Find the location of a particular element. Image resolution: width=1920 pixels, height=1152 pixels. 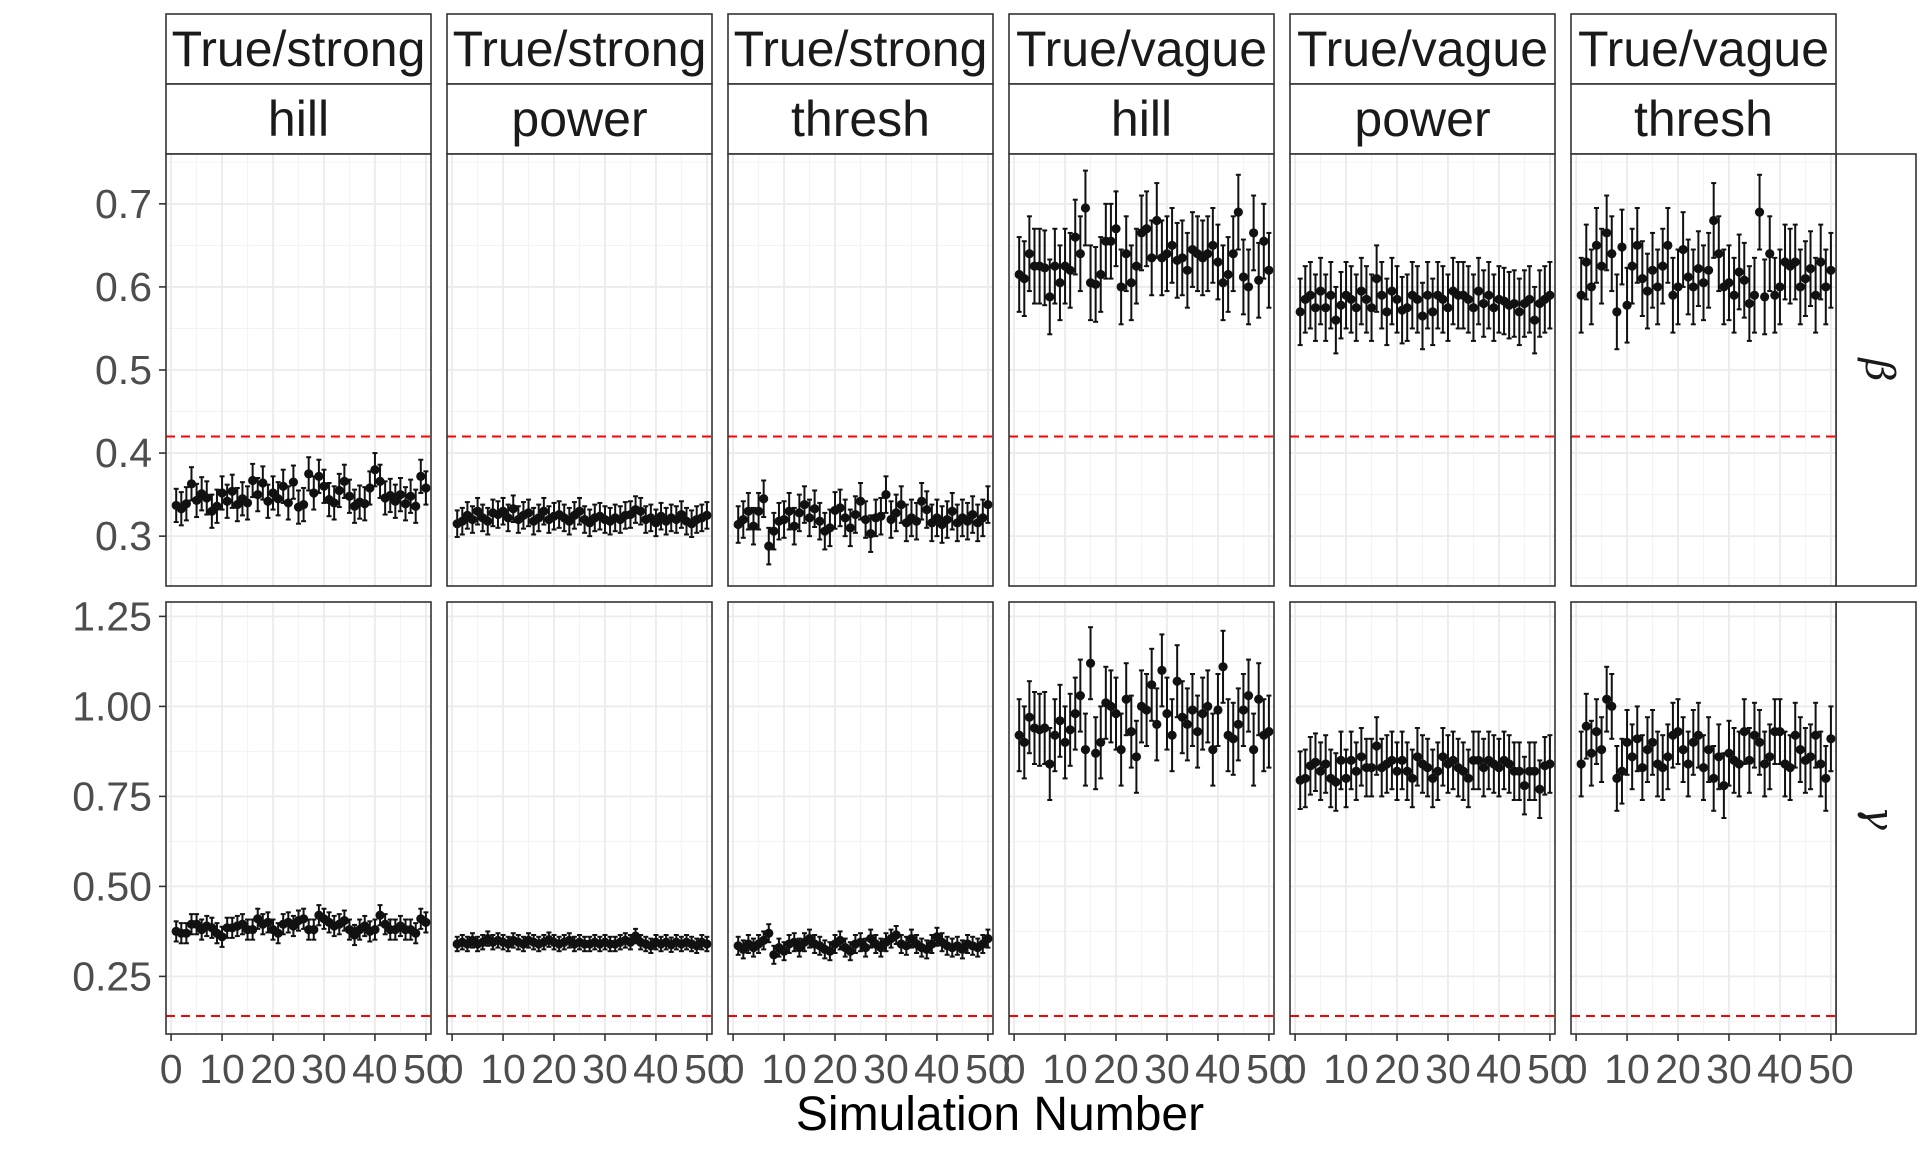

row-strip is located at coordinates (1876, 370).